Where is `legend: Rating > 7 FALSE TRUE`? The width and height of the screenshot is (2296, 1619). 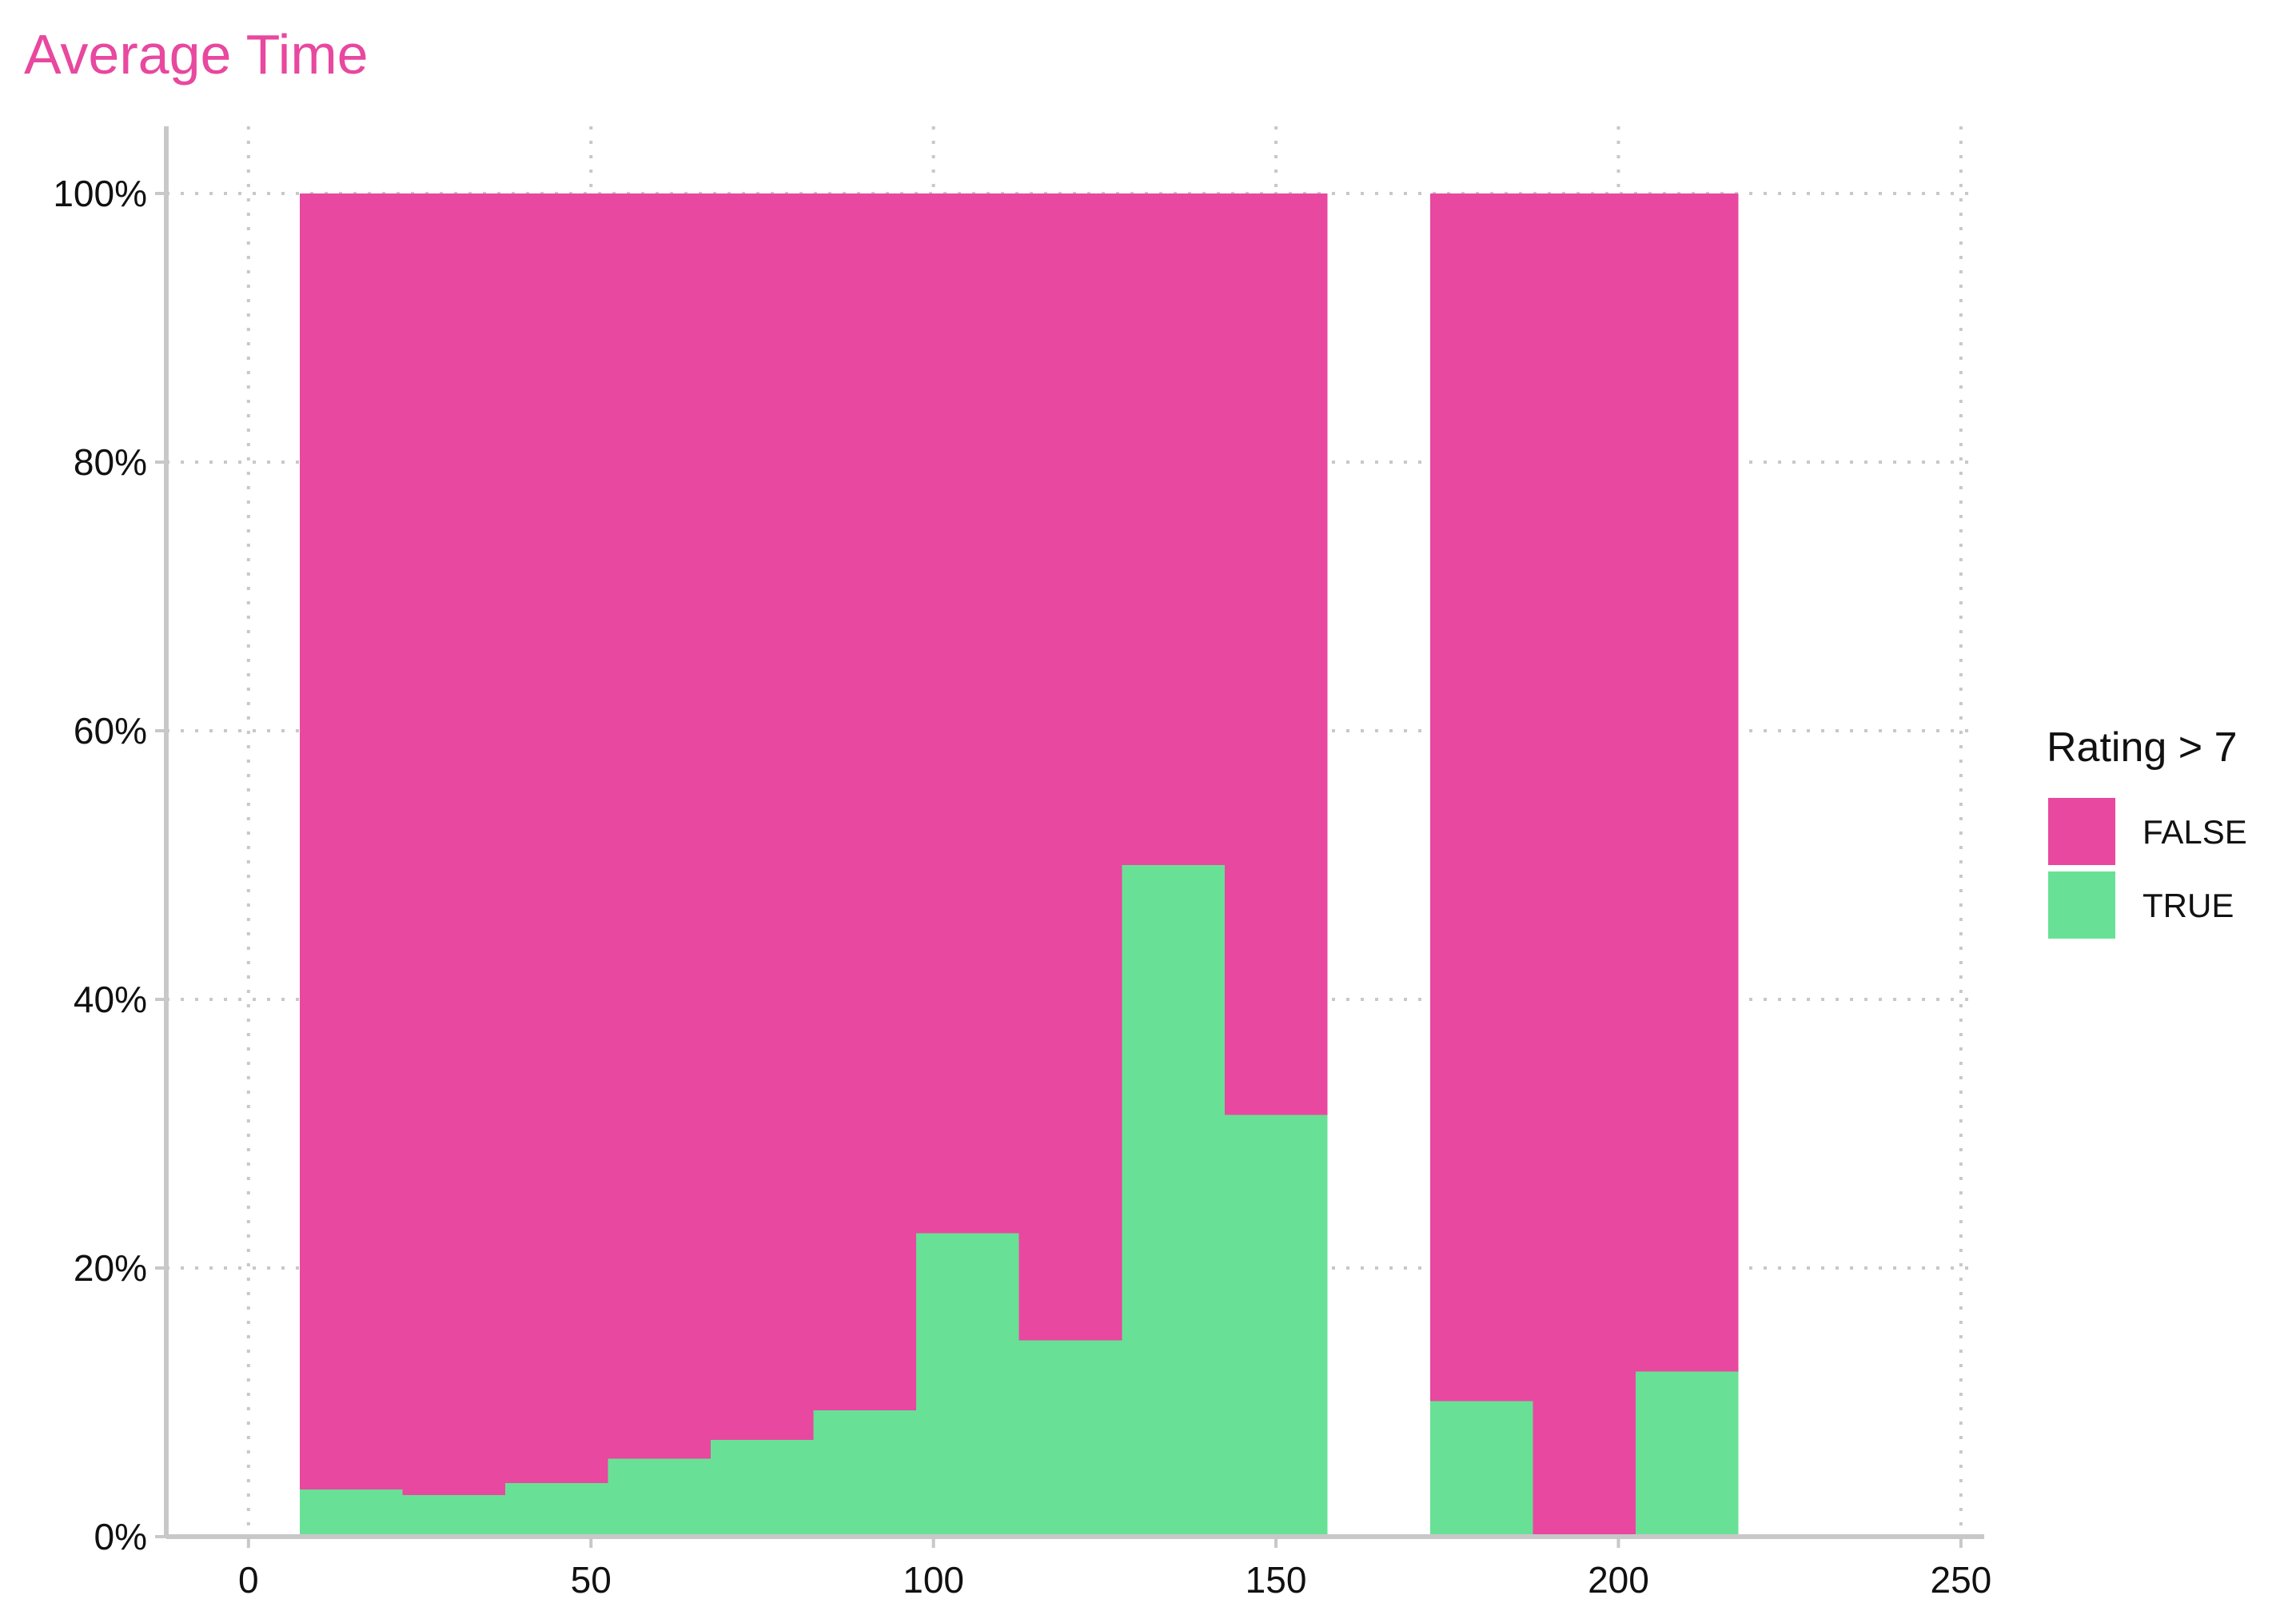 legend: Rating > 7 FALSE TRUE is located at coordinates (2147, 832).